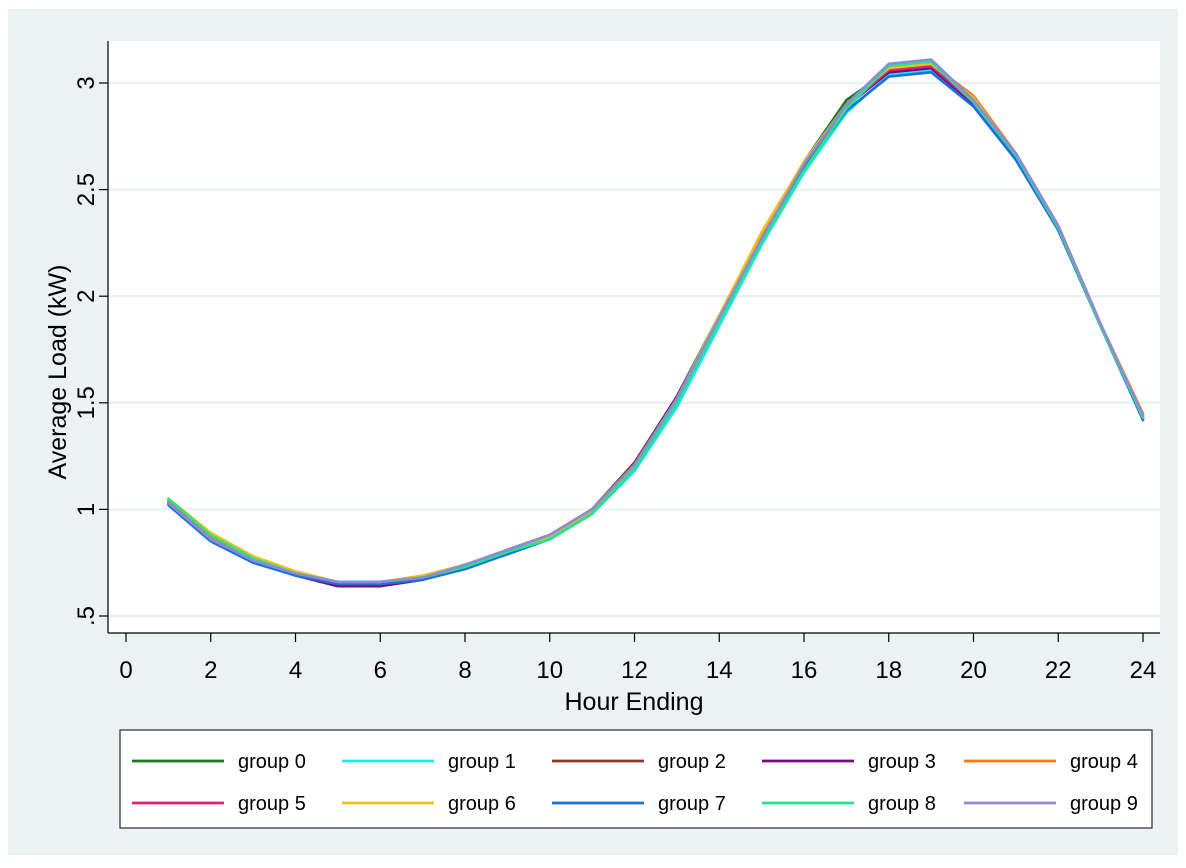 The width and height of the screenshot is (1186, 868). I want to click on x-tick-label: 22, so click(1058, 670).